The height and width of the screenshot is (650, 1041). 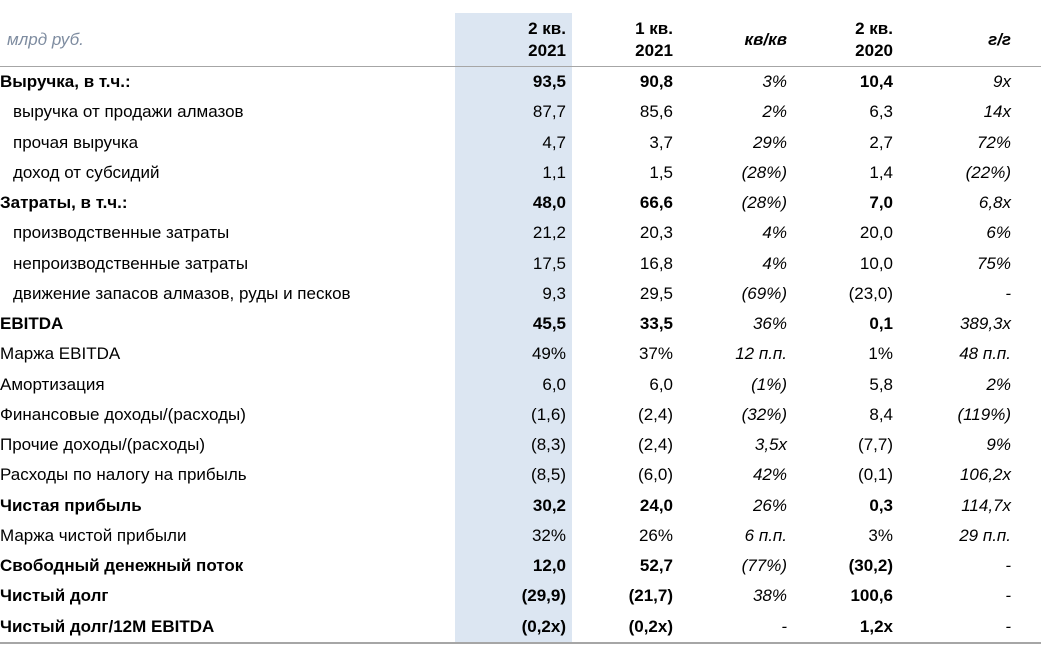 I want to click on col-header-line1: 1 кв., so click(x=654, y=29).